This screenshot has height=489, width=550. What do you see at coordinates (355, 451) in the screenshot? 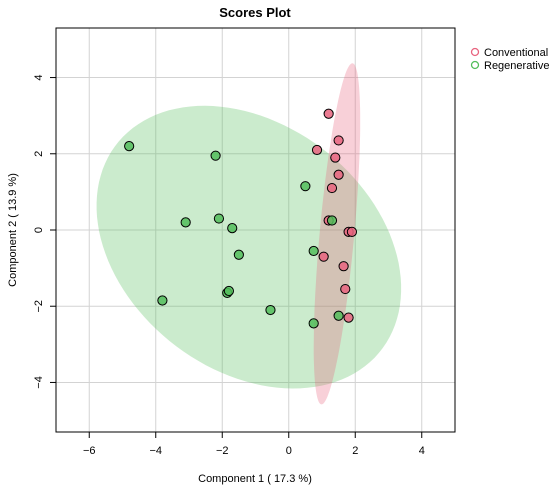
I see `x-tick-label: 2` at bounding box center [355, 451].